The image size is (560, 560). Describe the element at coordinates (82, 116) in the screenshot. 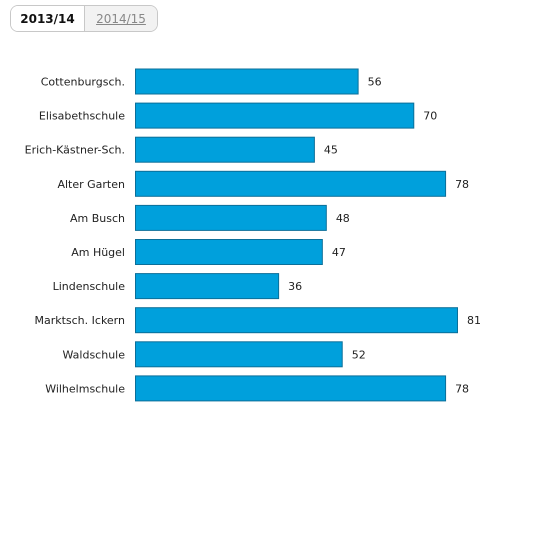

I see `category-label: Elisabethschule` at that location.